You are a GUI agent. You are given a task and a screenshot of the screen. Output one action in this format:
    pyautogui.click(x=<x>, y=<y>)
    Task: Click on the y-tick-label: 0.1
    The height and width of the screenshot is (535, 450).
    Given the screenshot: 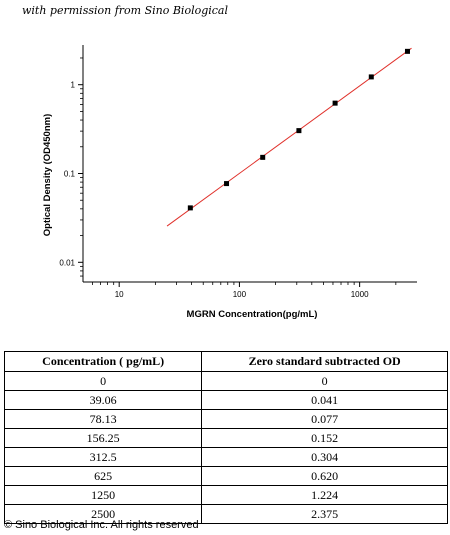 What is the action you would take?
    pyautogui.click(x=70, y=174)
    